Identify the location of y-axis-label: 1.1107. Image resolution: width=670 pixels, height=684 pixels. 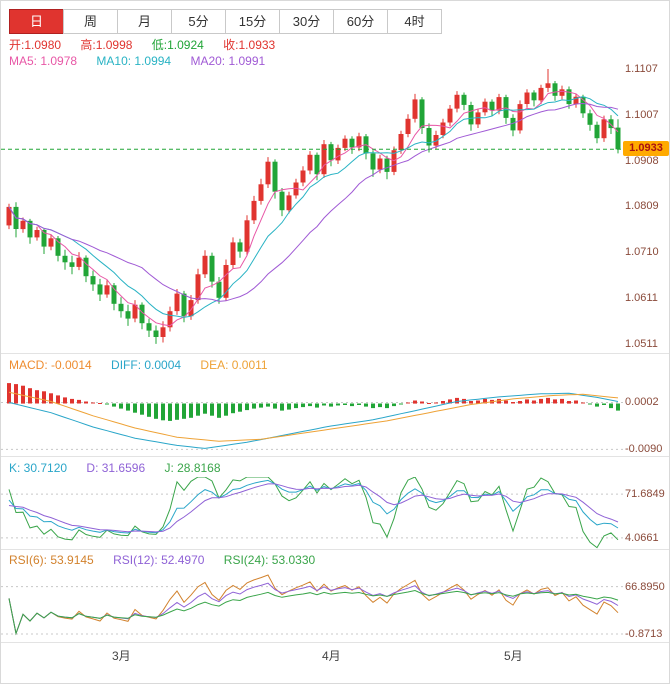
(641, 68).